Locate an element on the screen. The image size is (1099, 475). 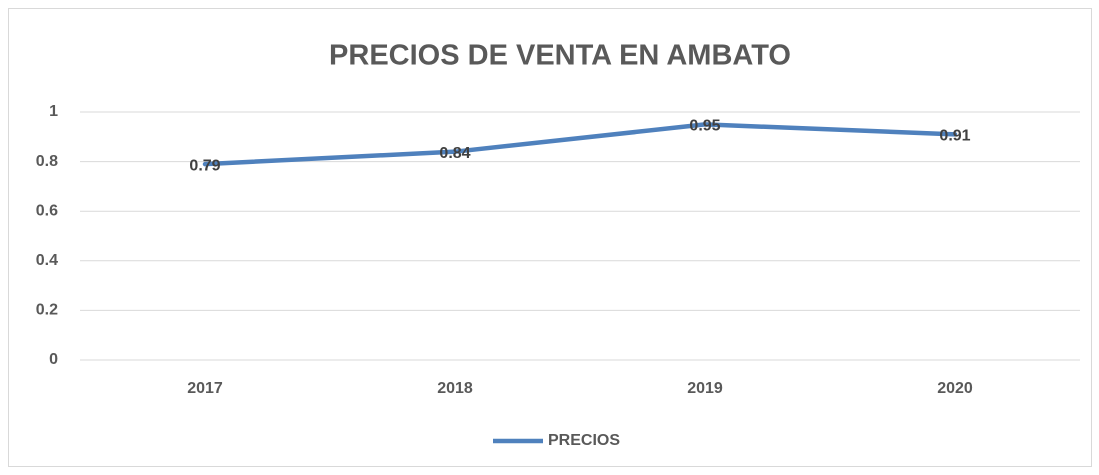
y-tick-label: 0 is located at coordinates (53, 359).